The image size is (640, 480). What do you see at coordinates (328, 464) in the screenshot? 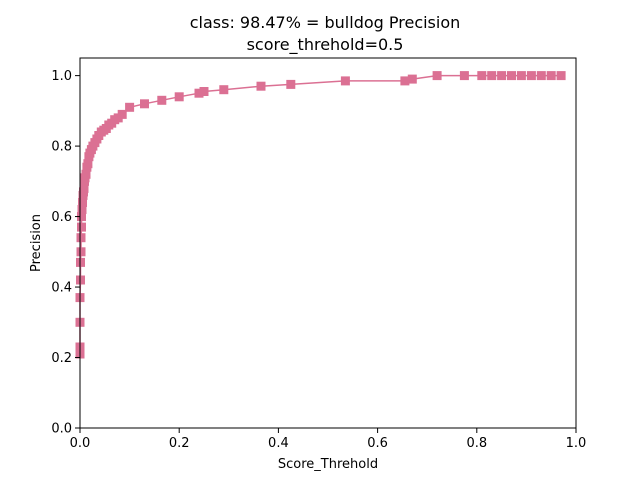
I see `x-axis-label: Score_Threhold` at bounding box center [328, 464].